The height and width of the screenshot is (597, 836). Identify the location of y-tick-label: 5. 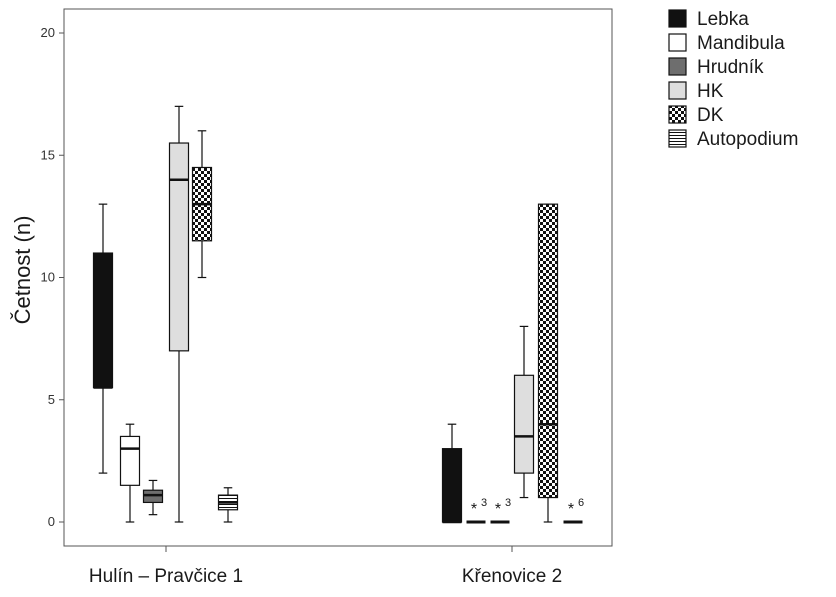
(51, 399).